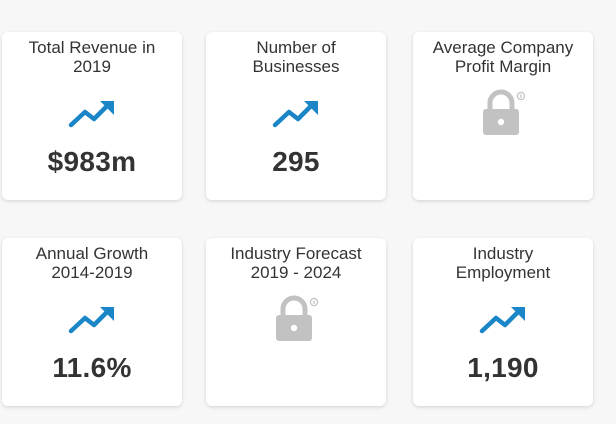  I want to click on stat-label-line: 2019, so click(92, 66).